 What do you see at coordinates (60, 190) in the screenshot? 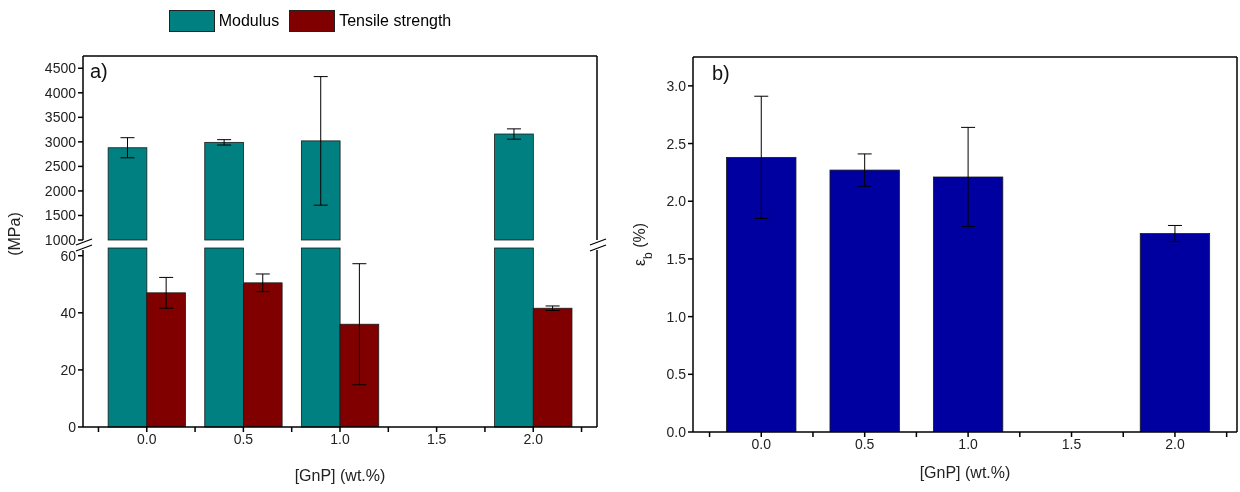
I see `y-tick-label: 2000` at bounding box center [60, 190].